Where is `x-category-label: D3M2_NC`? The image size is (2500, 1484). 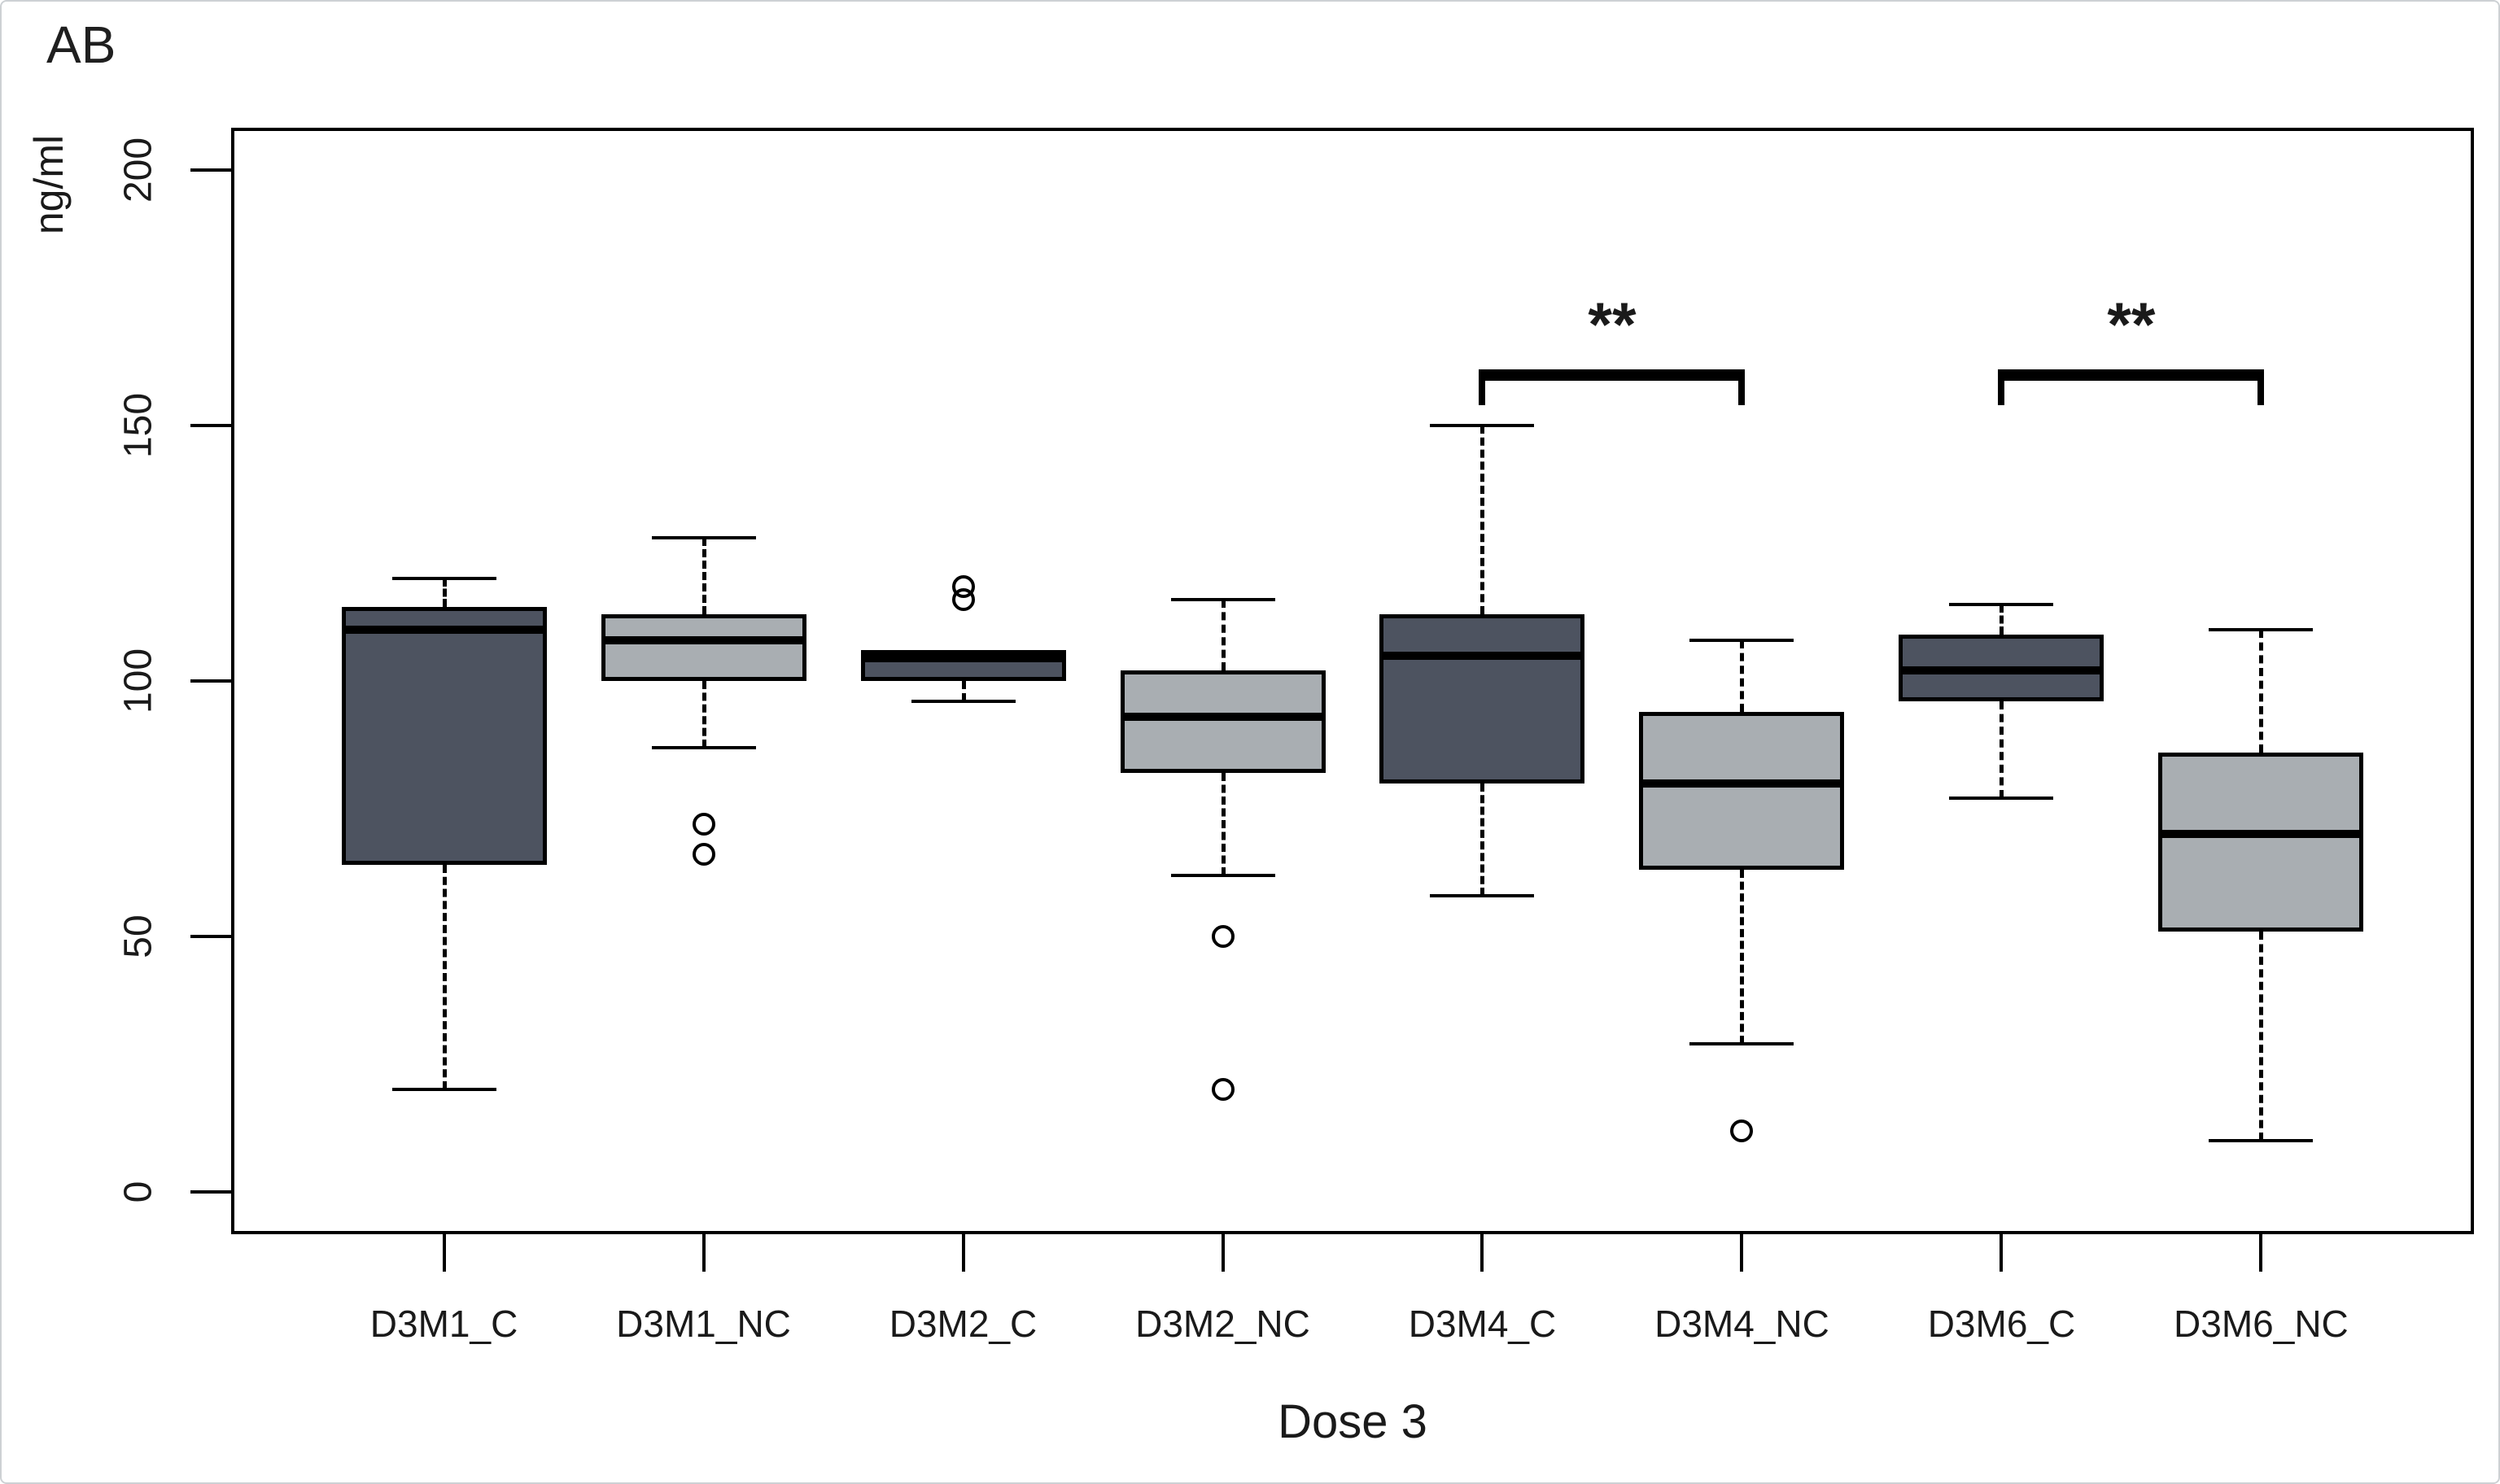 x-category-label: D3M2_NC is located at coordinates (1222, 1324).